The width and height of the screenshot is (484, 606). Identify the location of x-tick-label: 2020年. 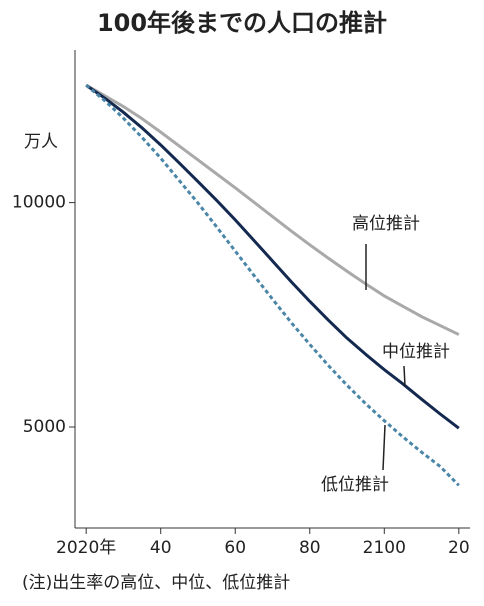
(86, 548).